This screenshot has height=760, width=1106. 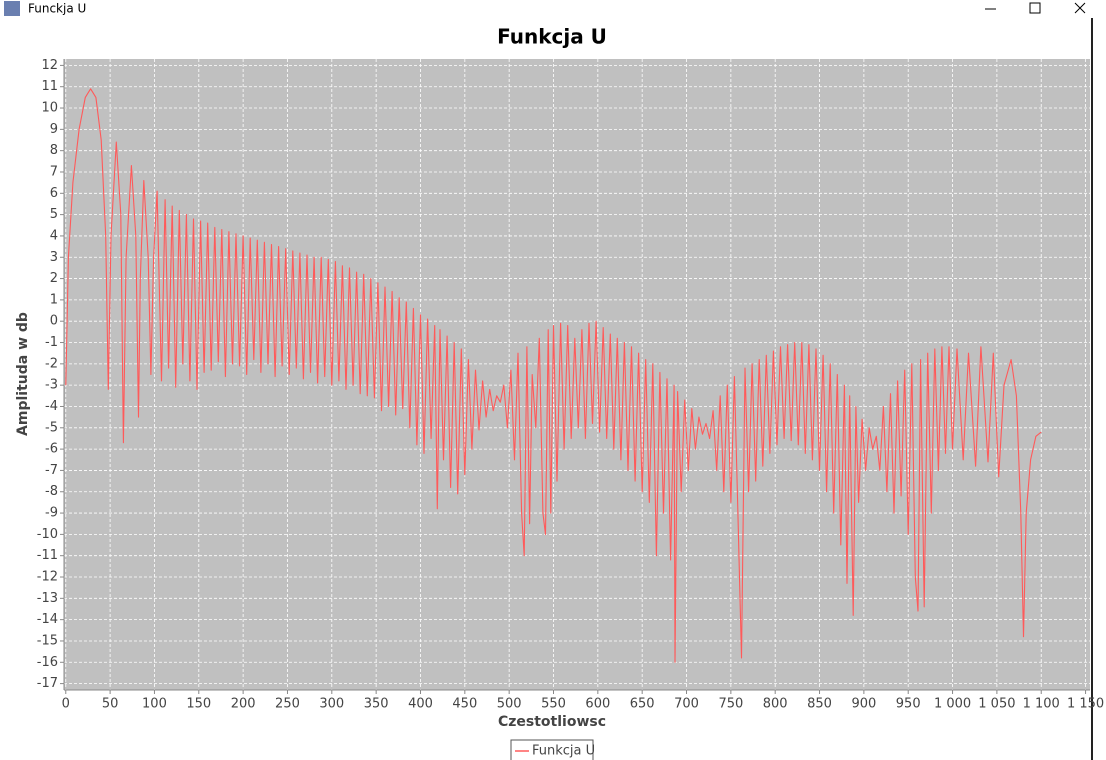 What do you see at coordinates (54, 150) in the screenshot?
I see `y-tick-label: 8` at bounding box center [54, 150].